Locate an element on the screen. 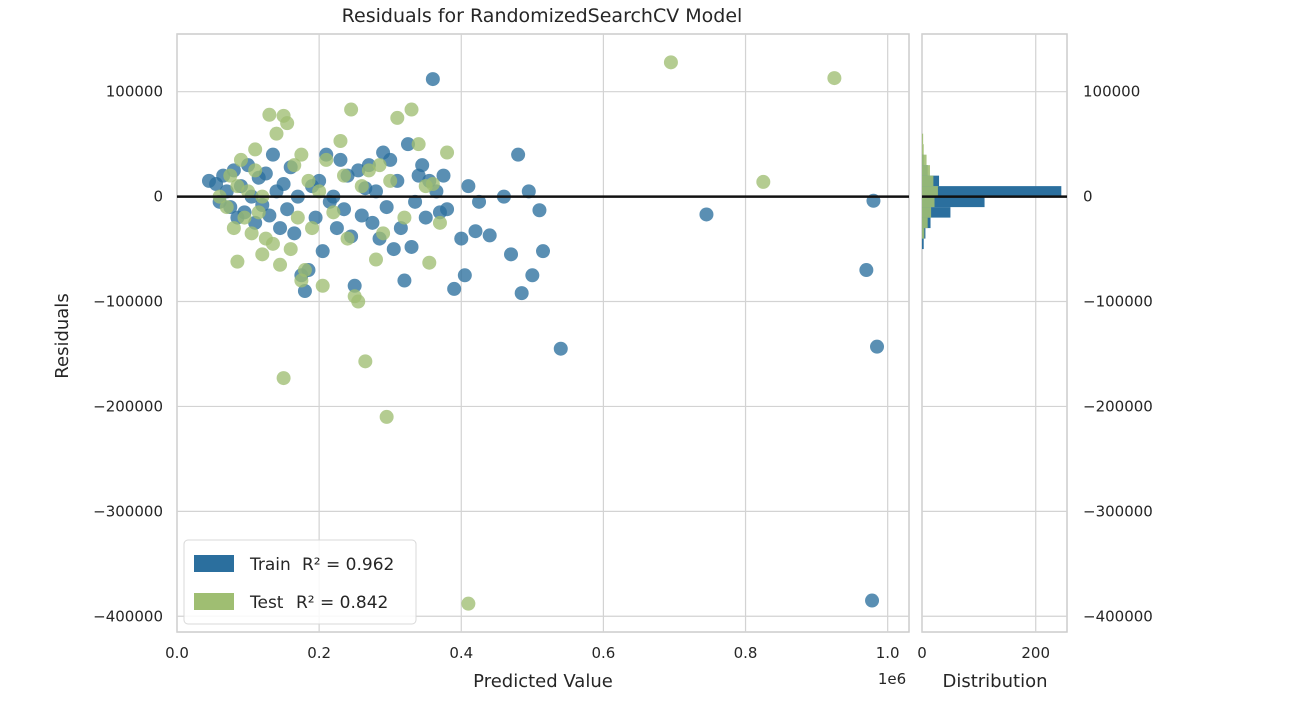 The height and width of the screenshot is (708, 1290). distribution-test-bars is located at coordinates (930, 186).